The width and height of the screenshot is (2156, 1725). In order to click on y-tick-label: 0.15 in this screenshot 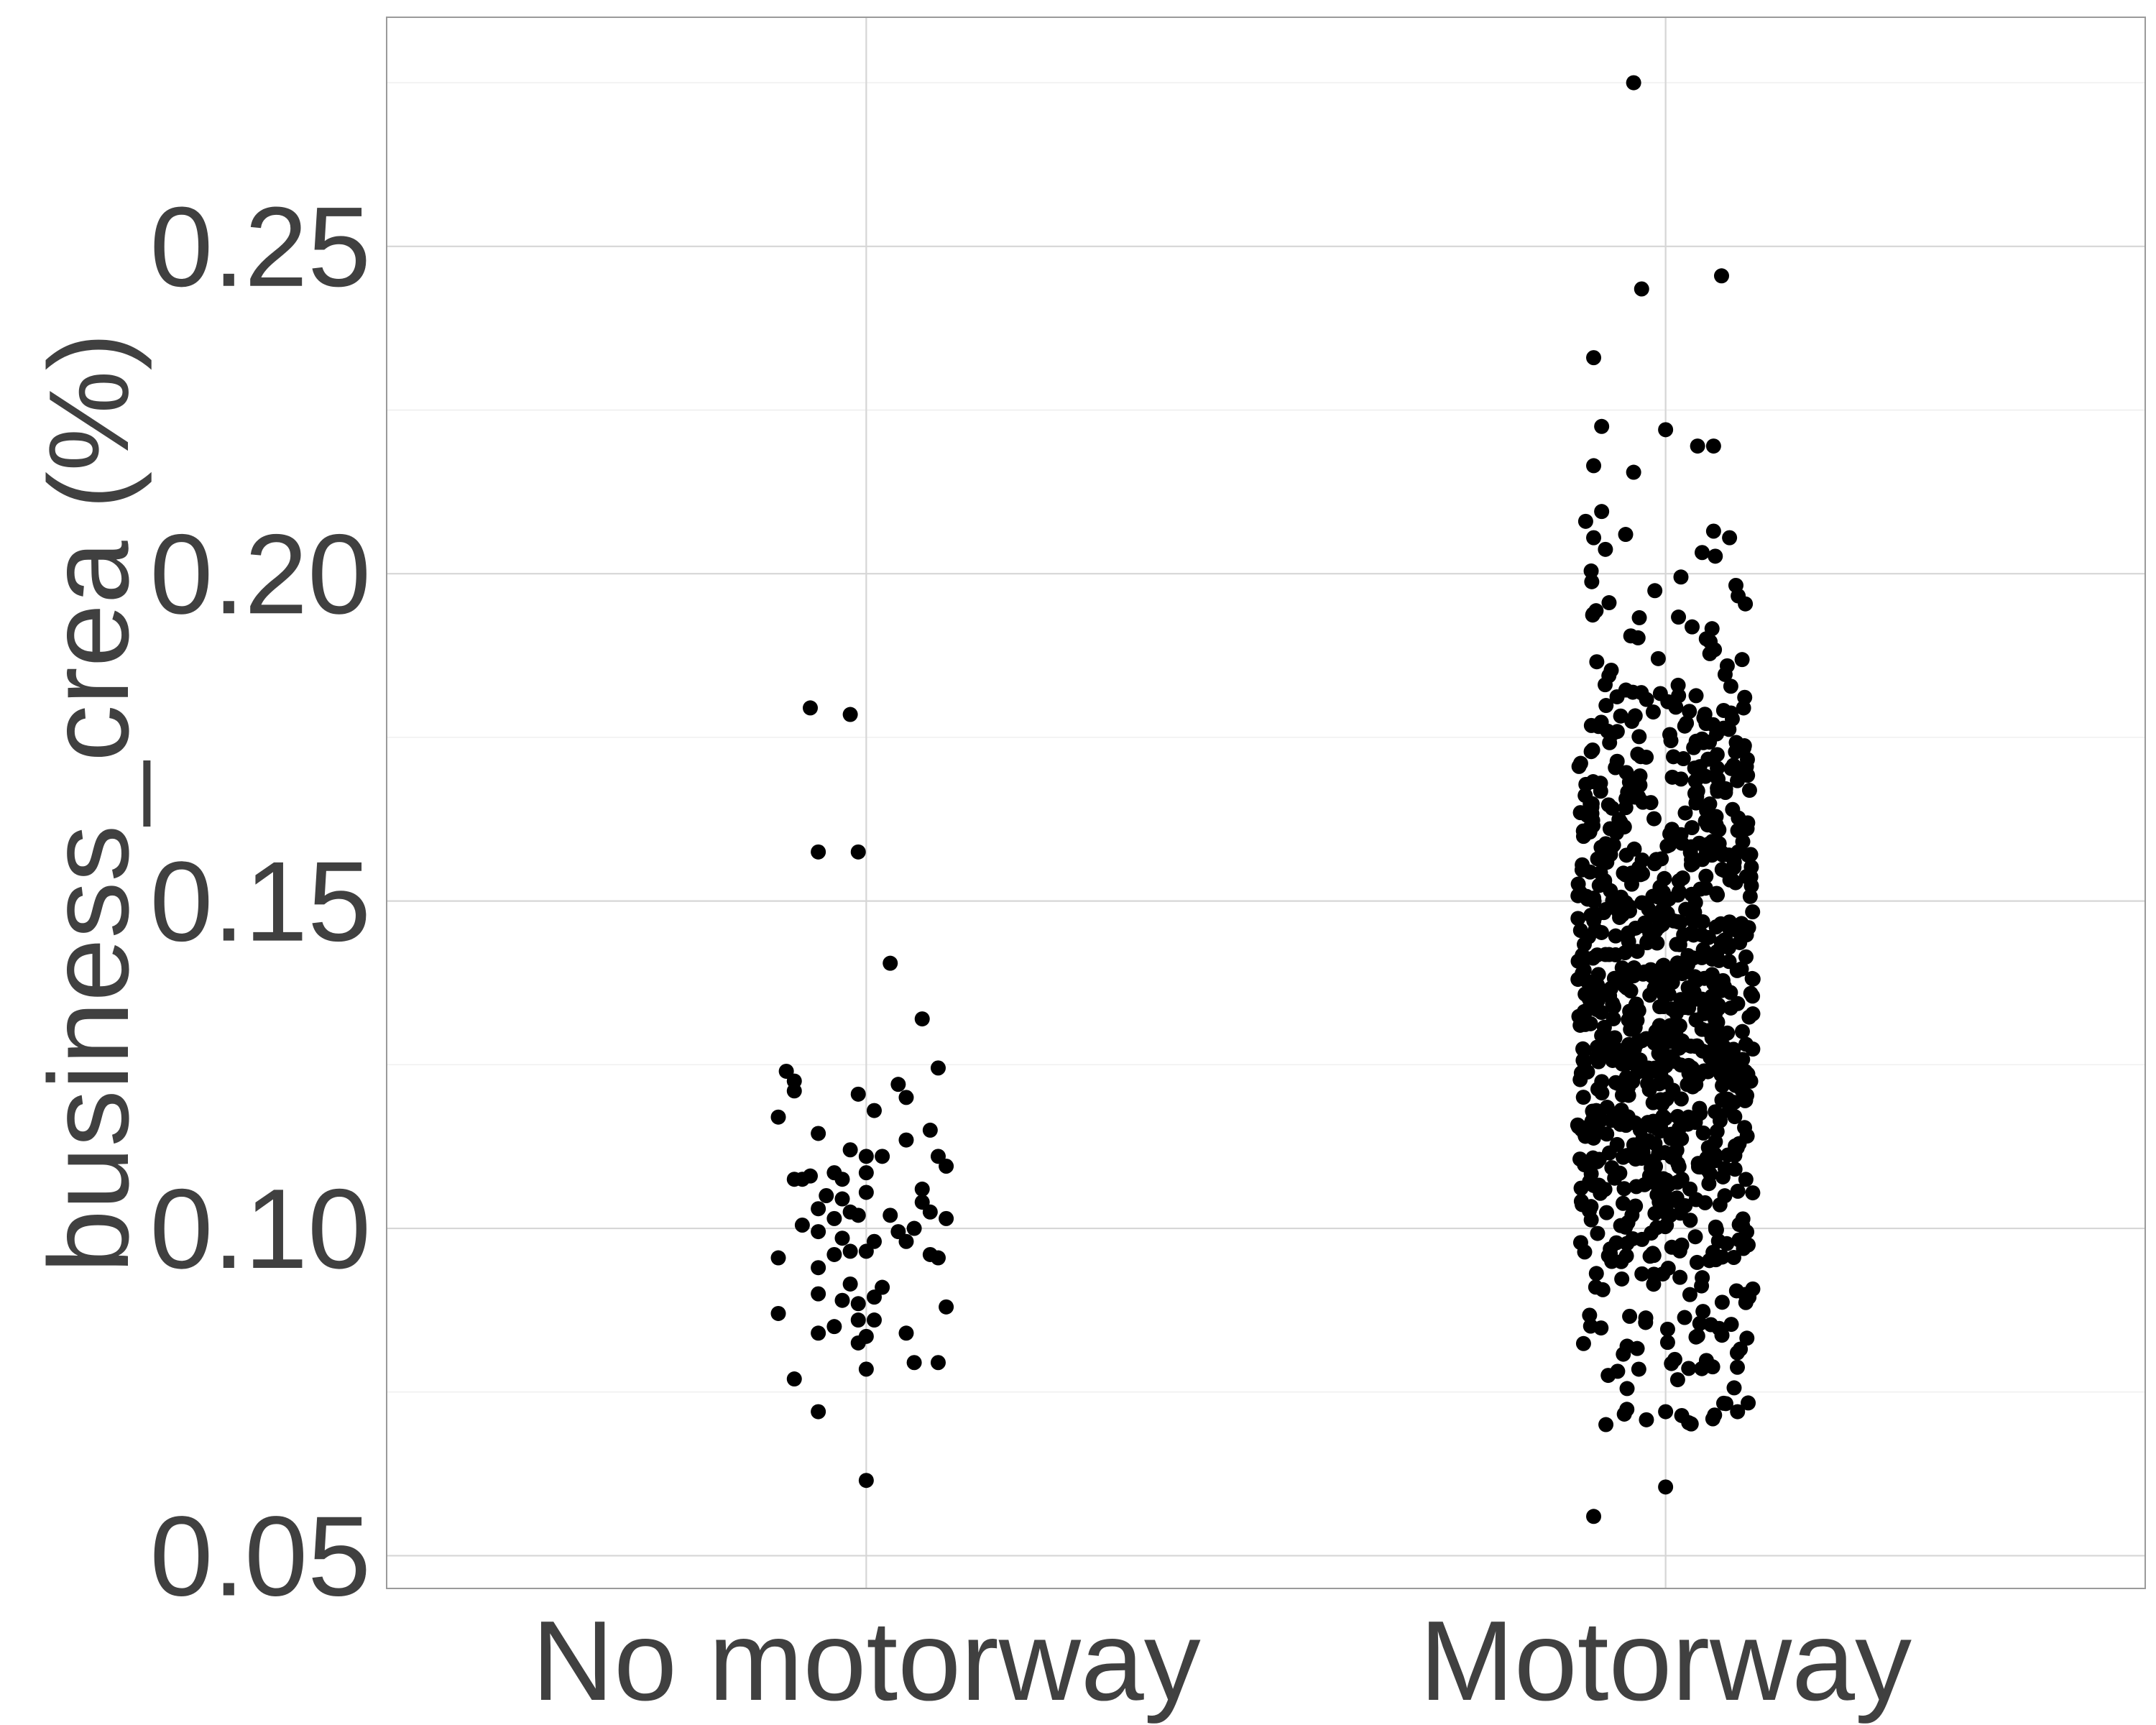, I will do `click(260, 902)`.